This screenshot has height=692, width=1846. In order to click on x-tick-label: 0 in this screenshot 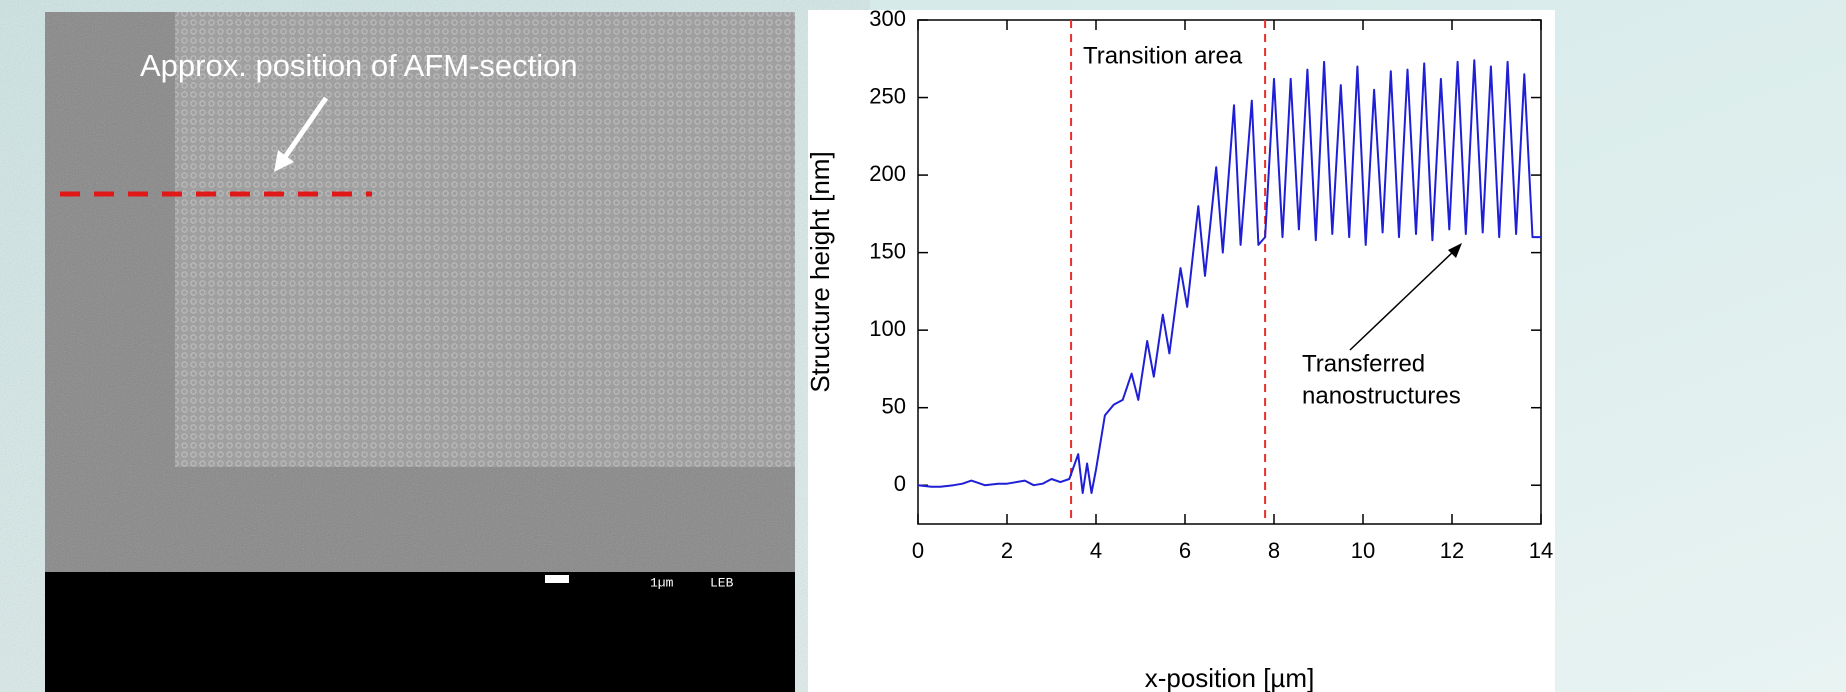, I will do `click(918, 550)`.